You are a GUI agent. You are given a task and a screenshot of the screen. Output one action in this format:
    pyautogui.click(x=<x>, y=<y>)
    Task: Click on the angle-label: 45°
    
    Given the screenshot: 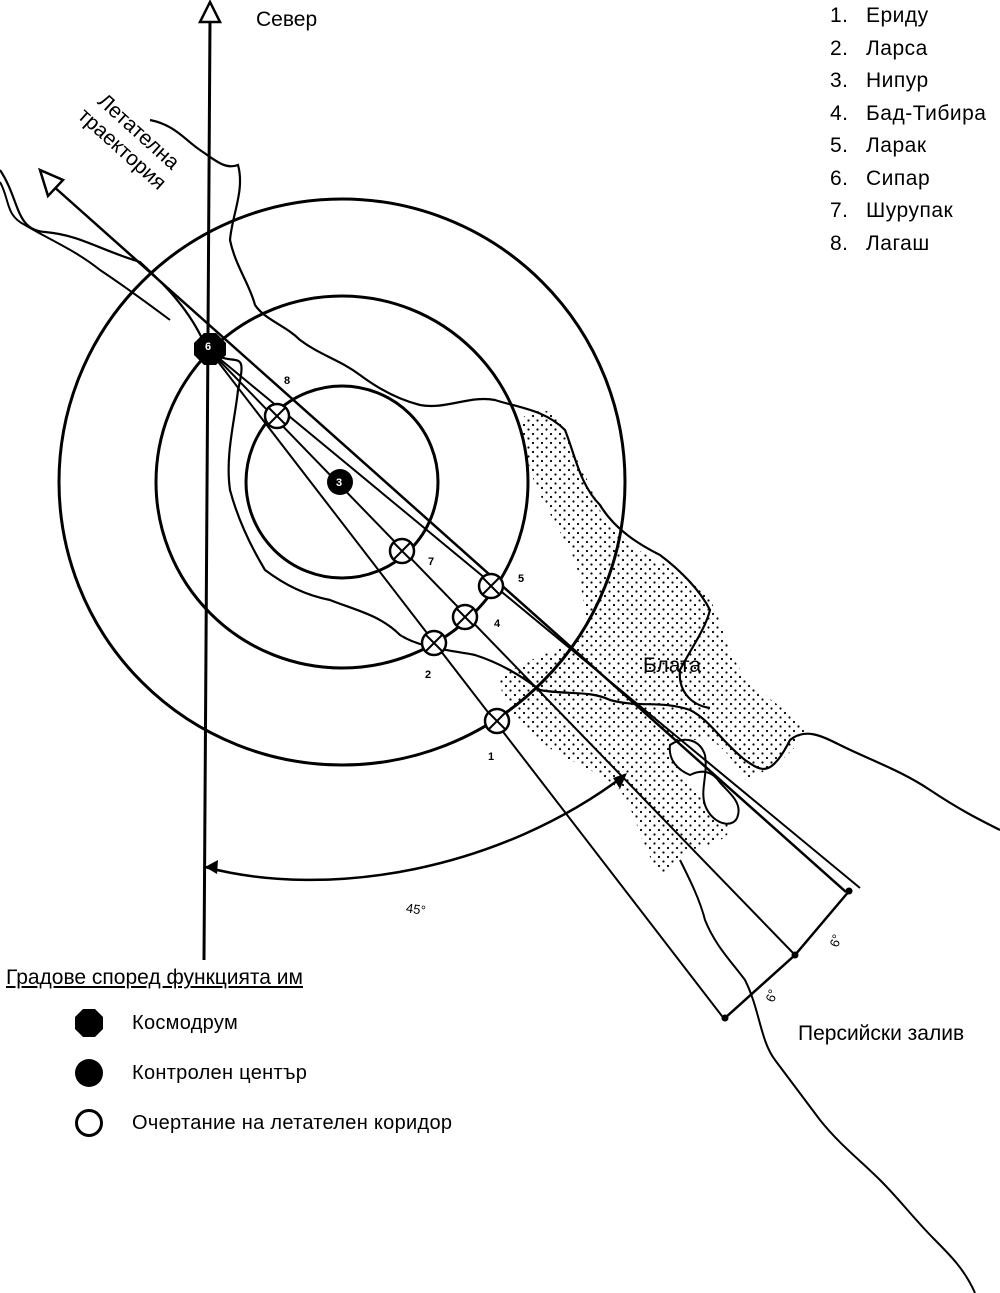 What is the action you would take?
    pyautogui.click(x=416, y=909)
    